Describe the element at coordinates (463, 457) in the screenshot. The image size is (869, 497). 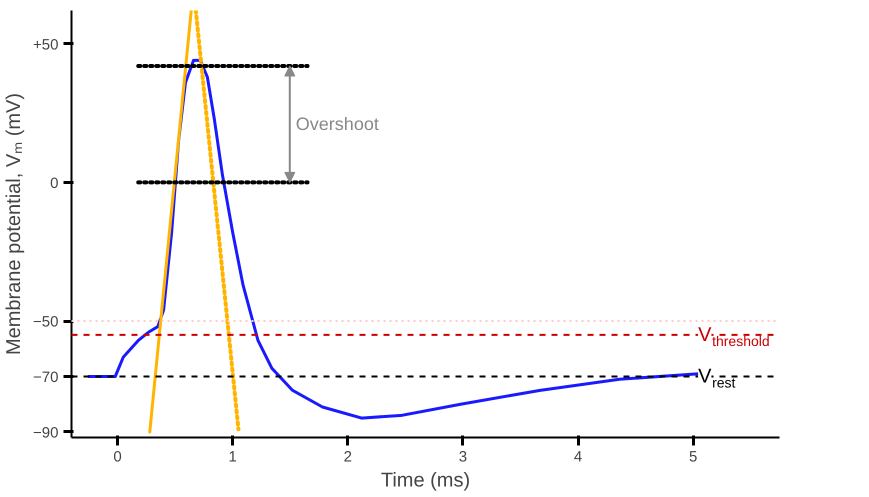
I see `x-tick-label: 3` at that location.